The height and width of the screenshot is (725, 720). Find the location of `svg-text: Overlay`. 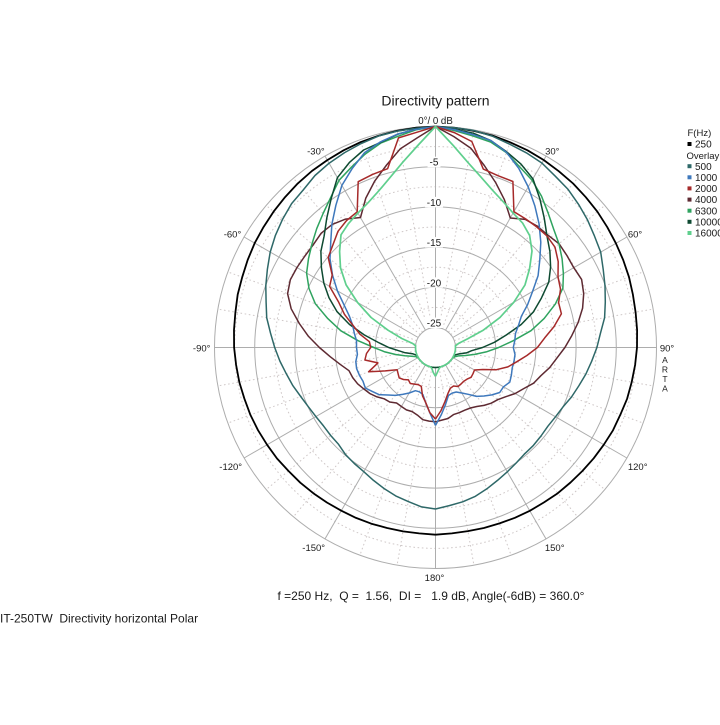

svg-text: Overlay is located at coordinates (703, 156).